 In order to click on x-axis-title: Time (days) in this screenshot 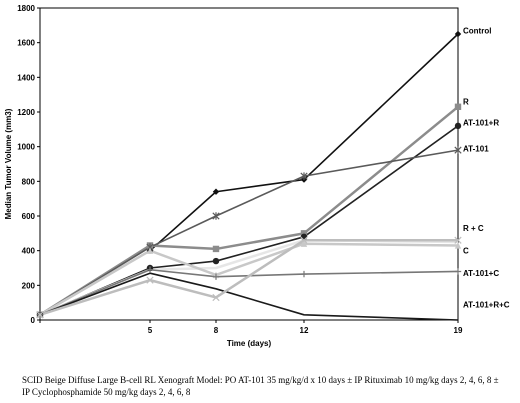, I will do `click(249, 343)`.